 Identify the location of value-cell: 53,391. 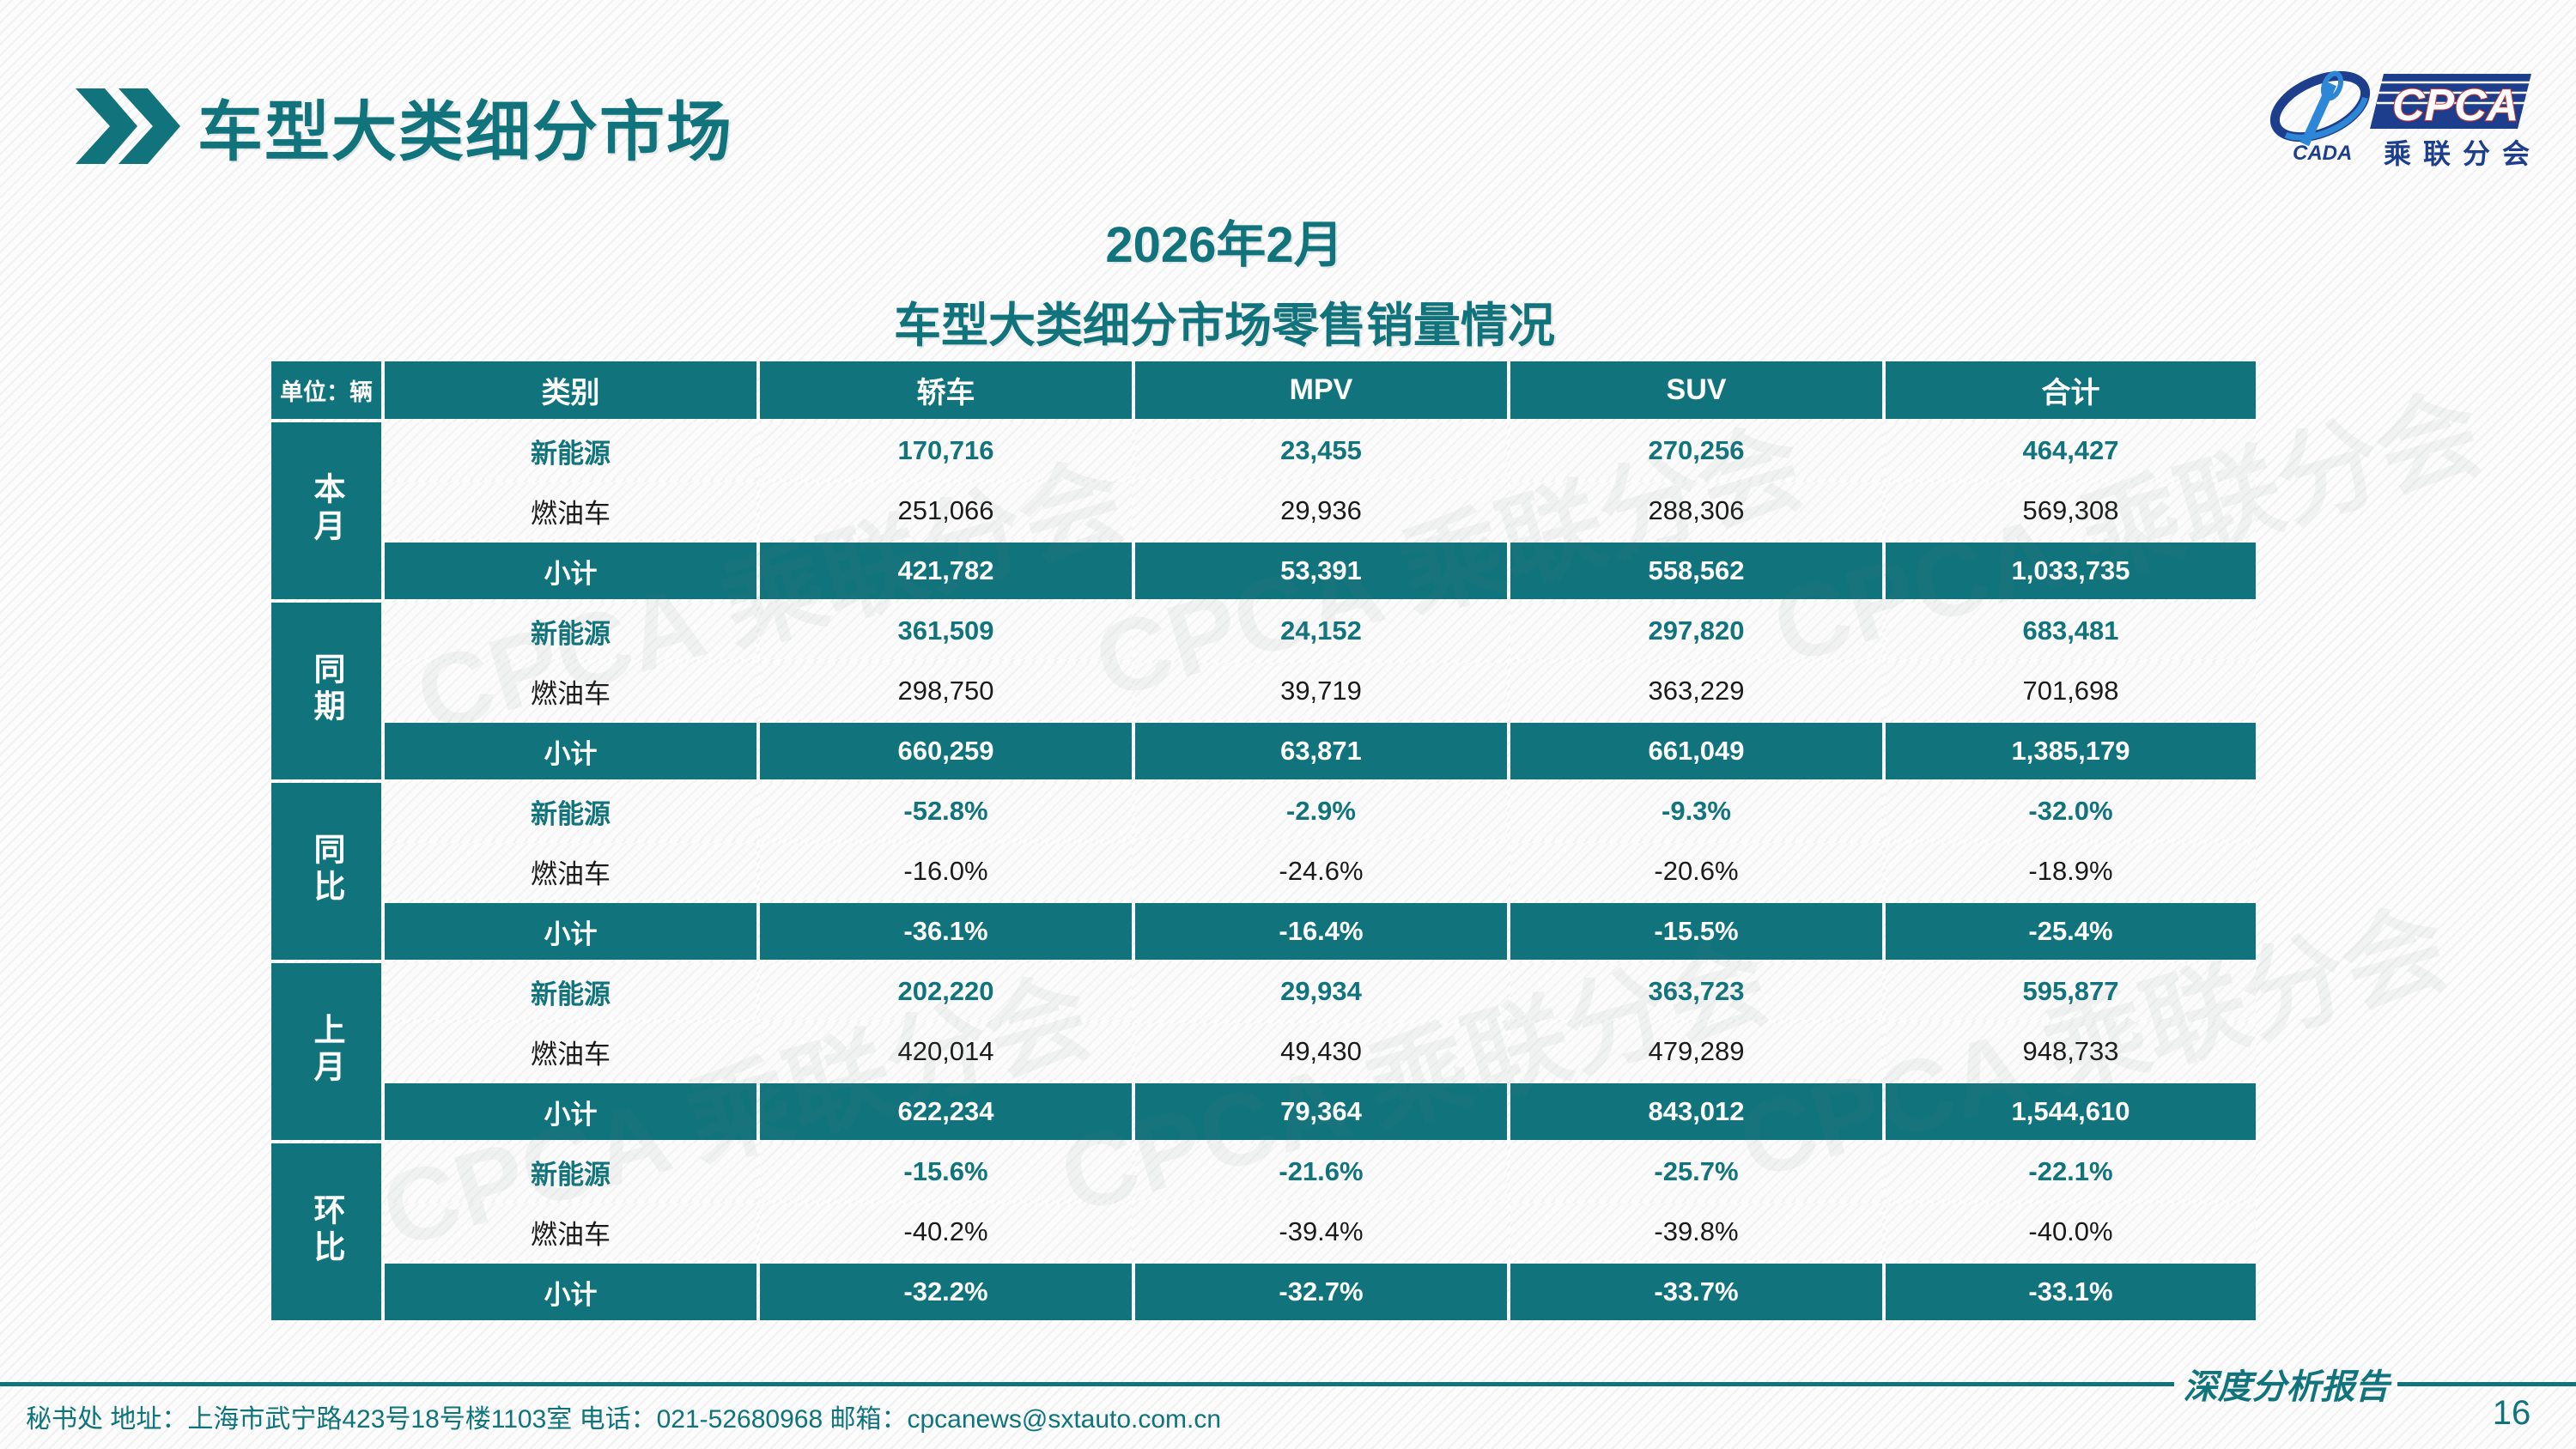
(1321, 571).